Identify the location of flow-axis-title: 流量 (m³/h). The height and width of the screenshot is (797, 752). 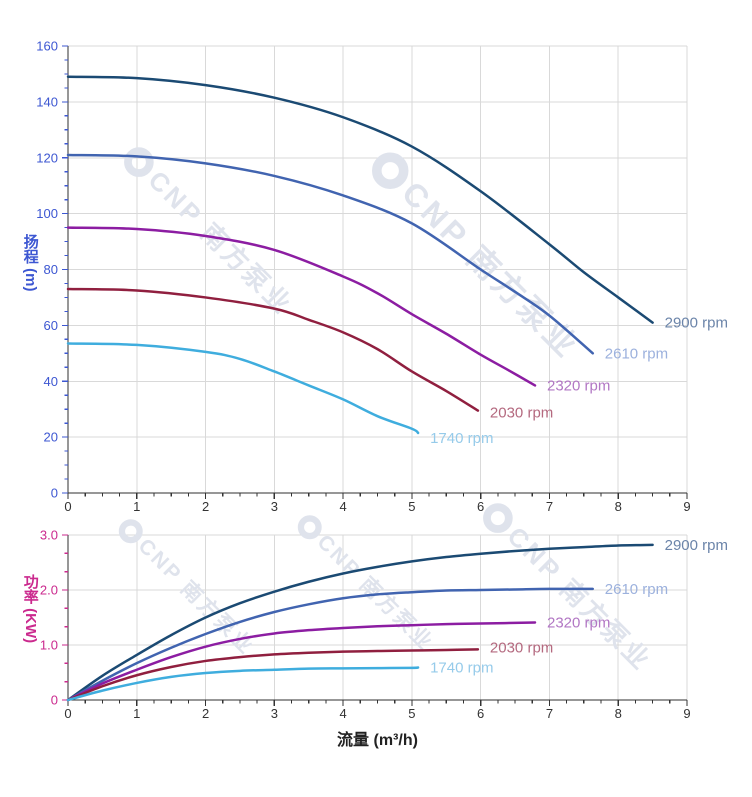
(377, 740).